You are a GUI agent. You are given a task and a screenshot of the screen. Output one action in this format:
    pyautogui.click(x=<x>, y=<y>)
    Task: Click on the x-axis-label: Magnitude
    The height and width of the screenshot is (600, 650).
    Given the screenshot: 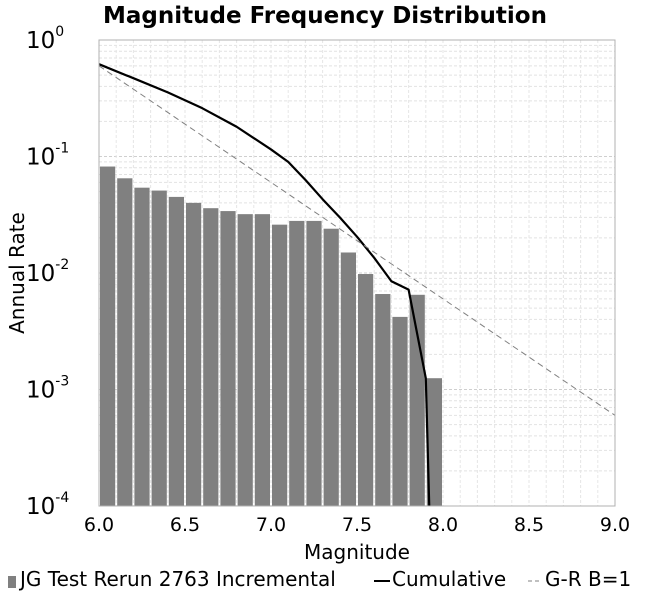 What is the action you would take?
    pyautogui.click(x=357, y=552)
    